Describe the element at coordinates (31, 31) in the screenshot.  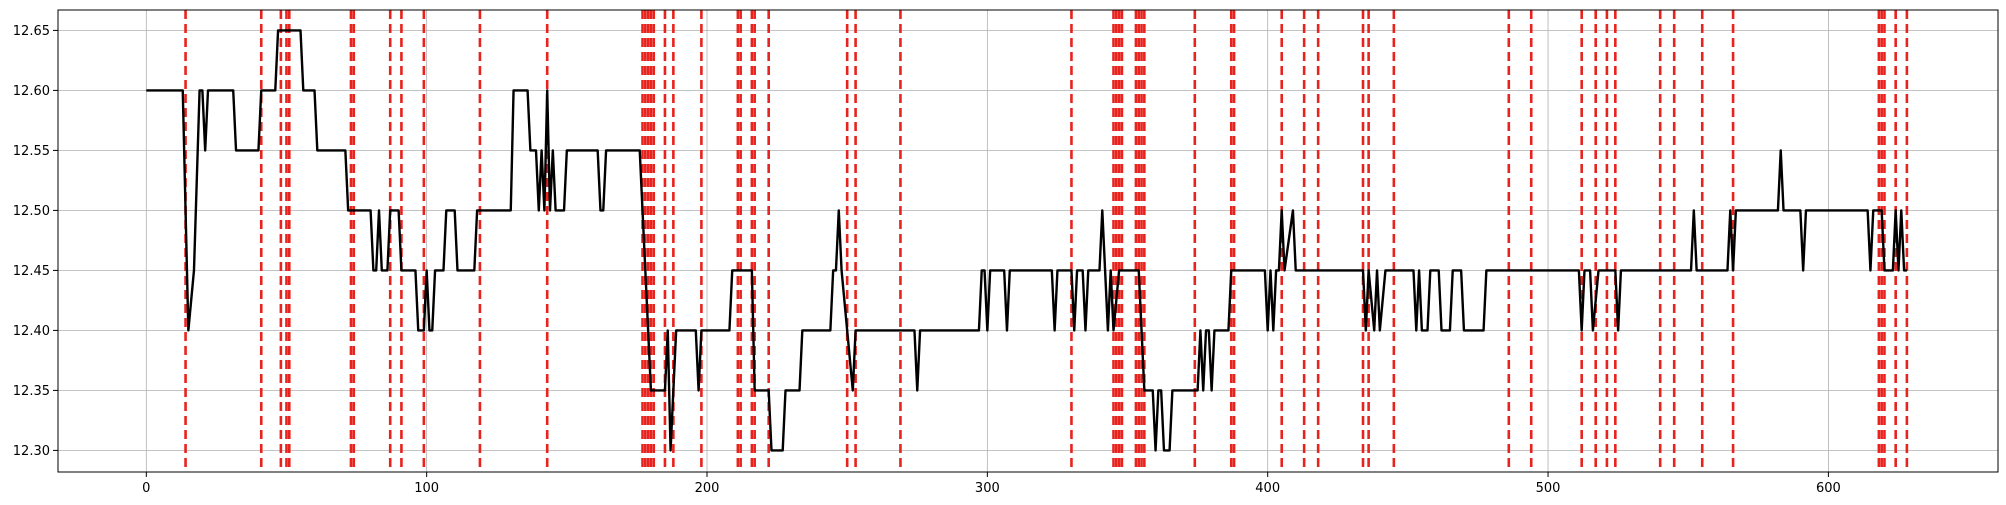
I see `y-tick-label: 12.65` at that location.